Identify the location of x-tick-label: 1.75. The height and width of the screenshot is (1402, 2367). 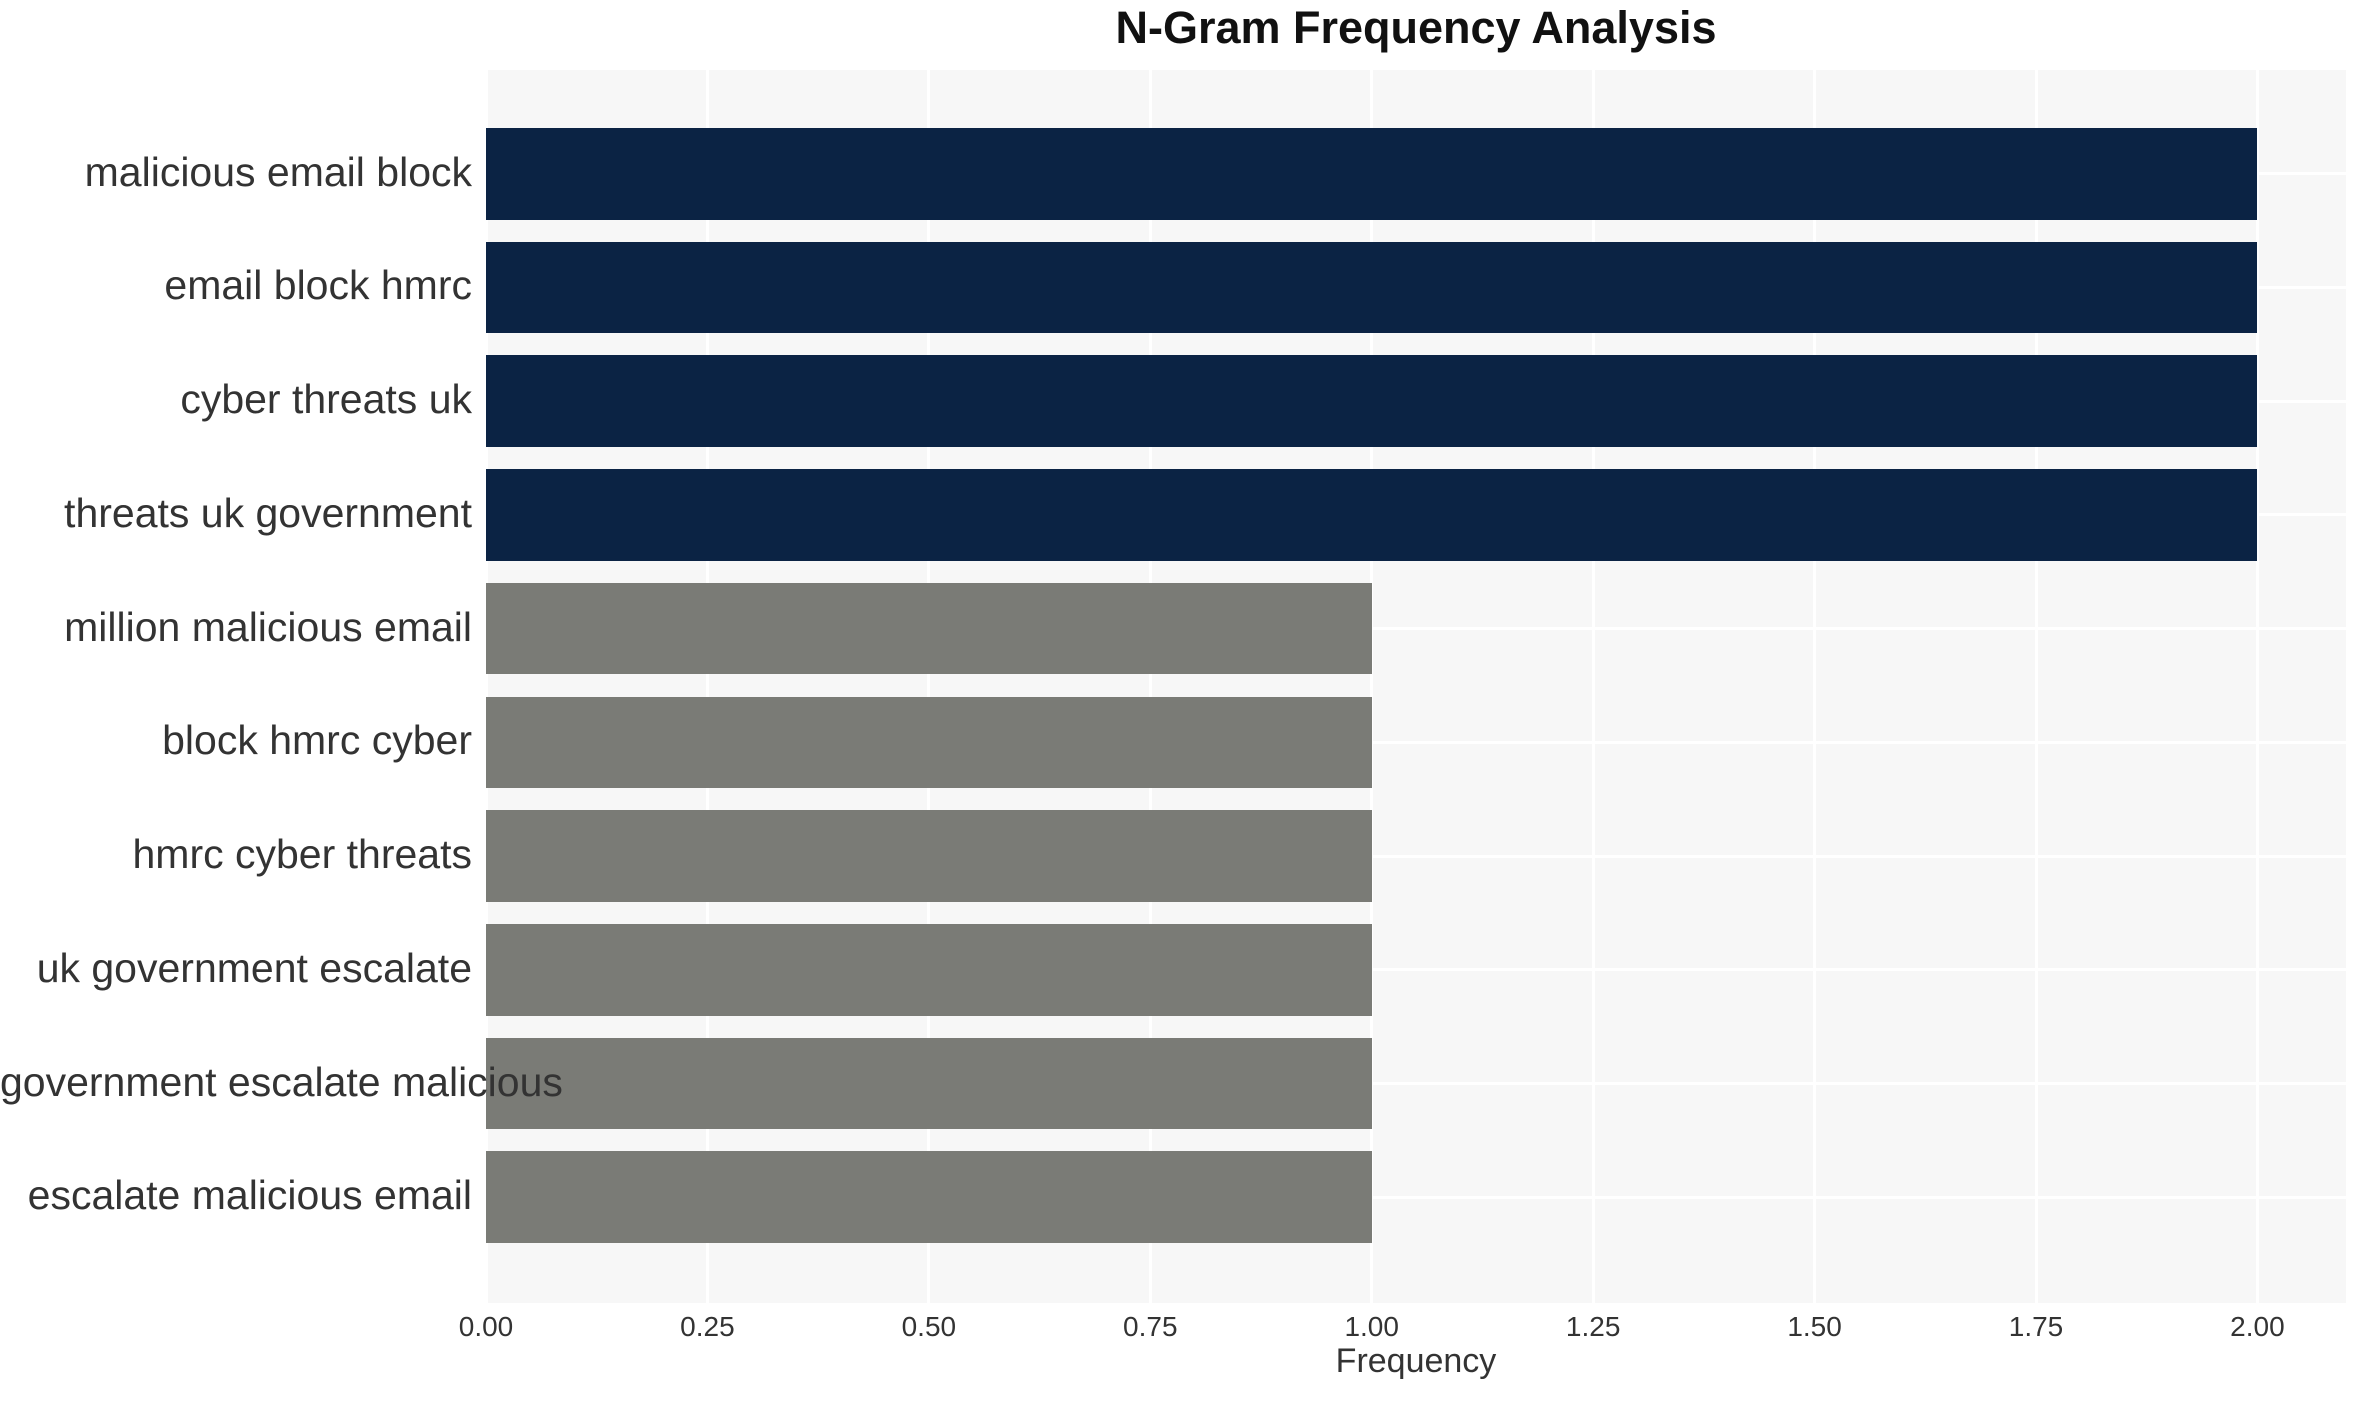
(2036, 1326).